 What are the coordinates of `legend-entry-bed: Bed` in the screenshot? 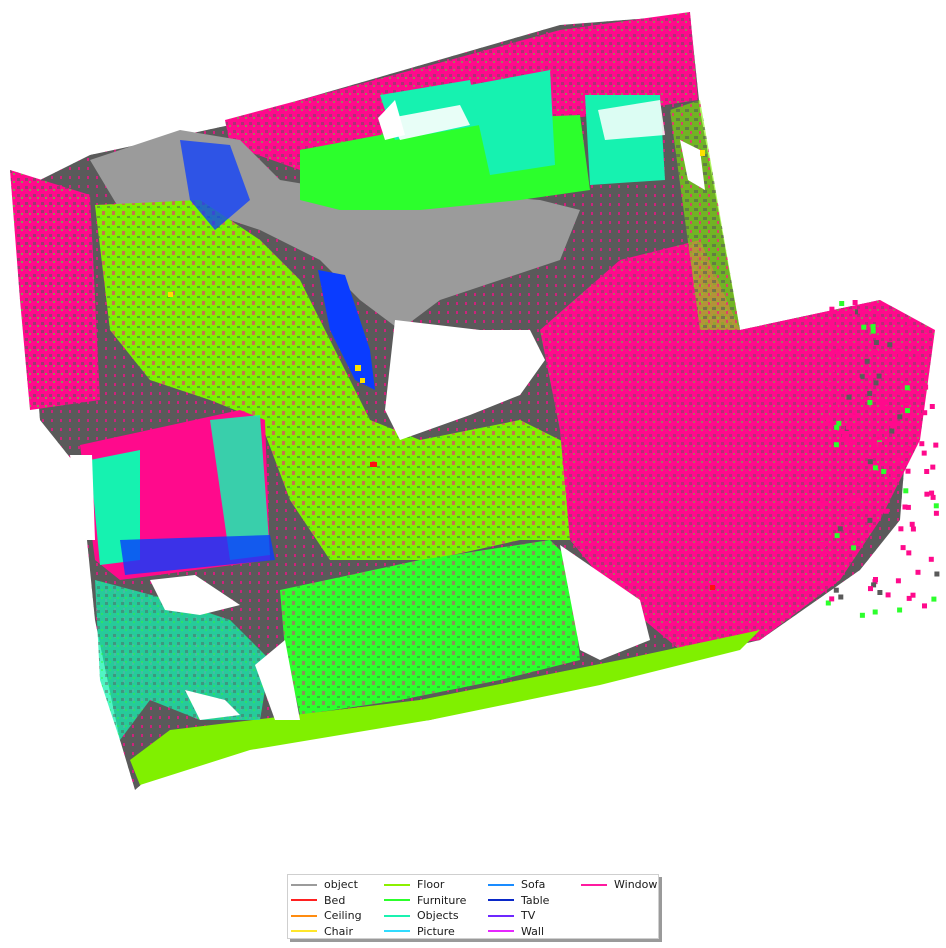 It's located at (337, 901).